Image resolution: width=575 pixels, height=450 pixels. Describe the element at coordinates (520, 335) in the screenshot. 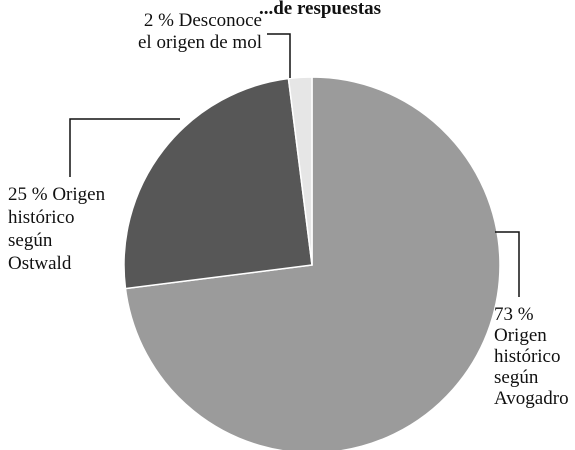

I see `slice-label-line: Origen` at that location.